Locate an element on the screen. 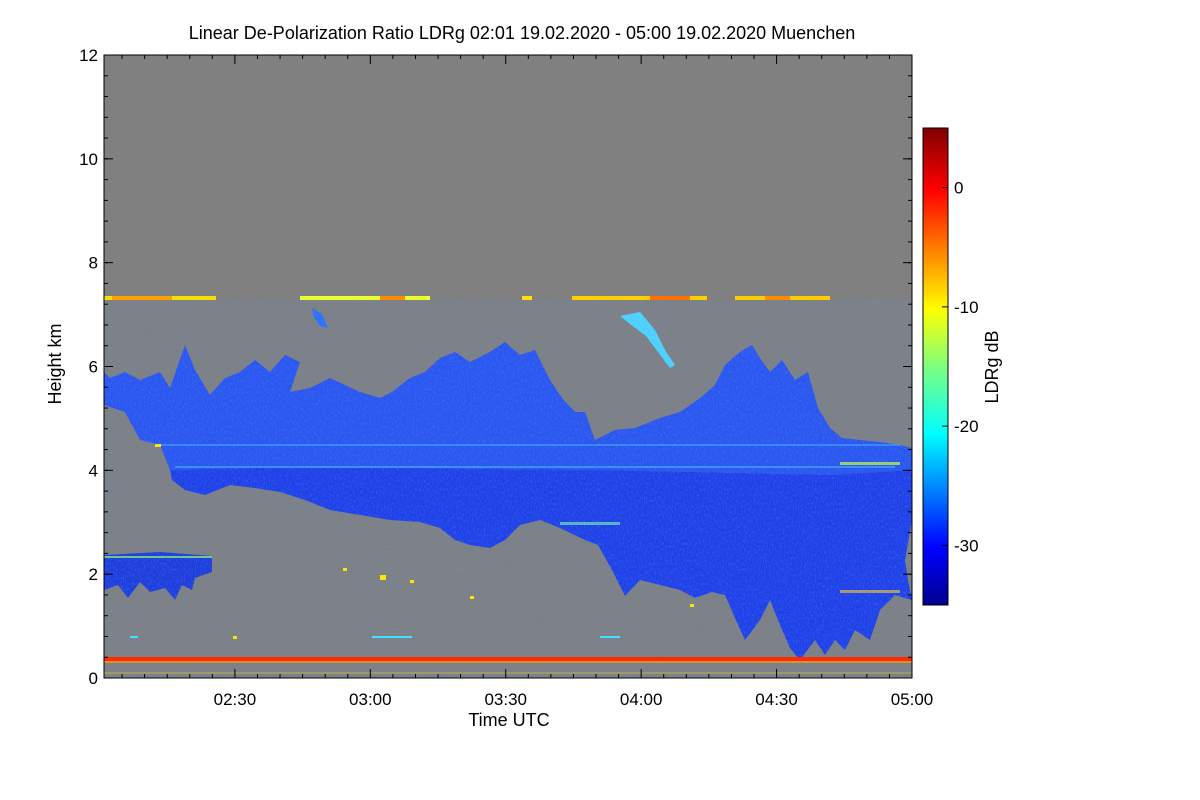 The height and width of the screenshot is (800, 1200). layer-7-3km is located at coordinates (467, 298).